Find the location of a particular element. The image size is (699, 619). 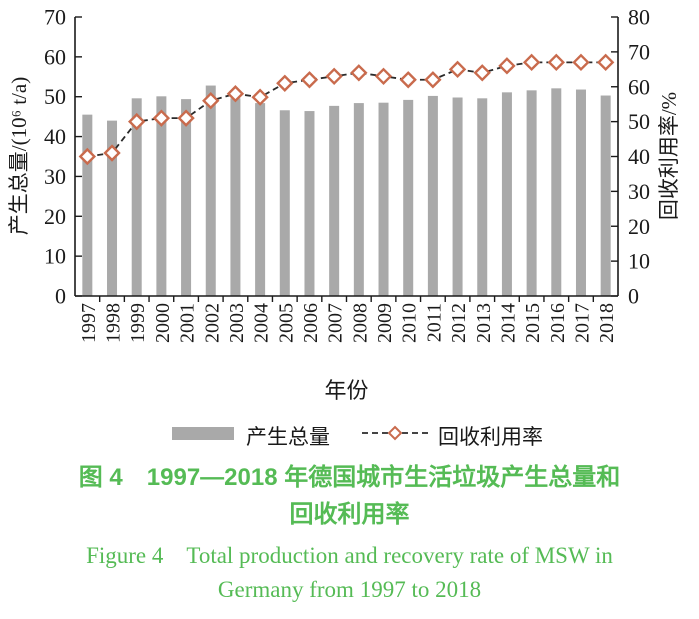

y-right-tick-label: 40 is located at coordinates (639, 156).